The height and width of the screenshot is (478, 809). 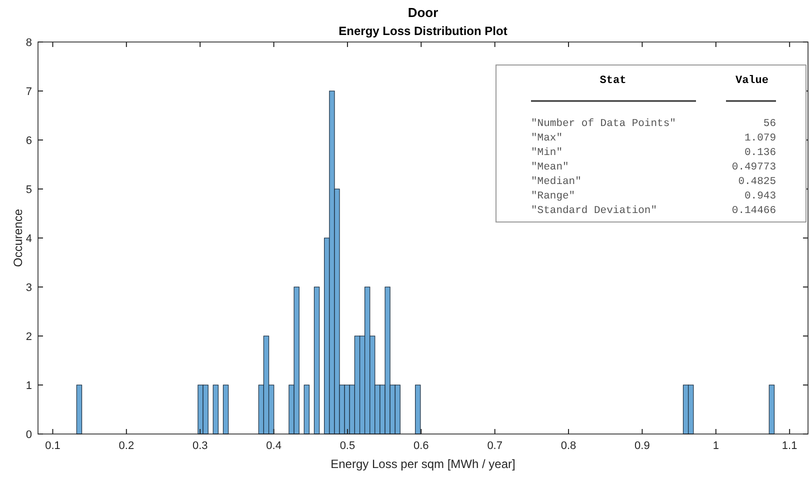 I want to click on annotation: "Max", so click(x=547, y=138).